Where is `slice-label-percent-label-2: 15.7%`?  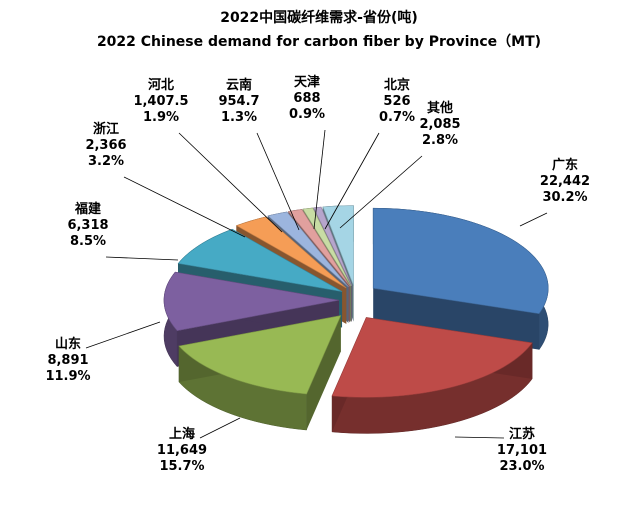
slice-label-percent-label-2: 15.7% is located at coordinates (181, 466).